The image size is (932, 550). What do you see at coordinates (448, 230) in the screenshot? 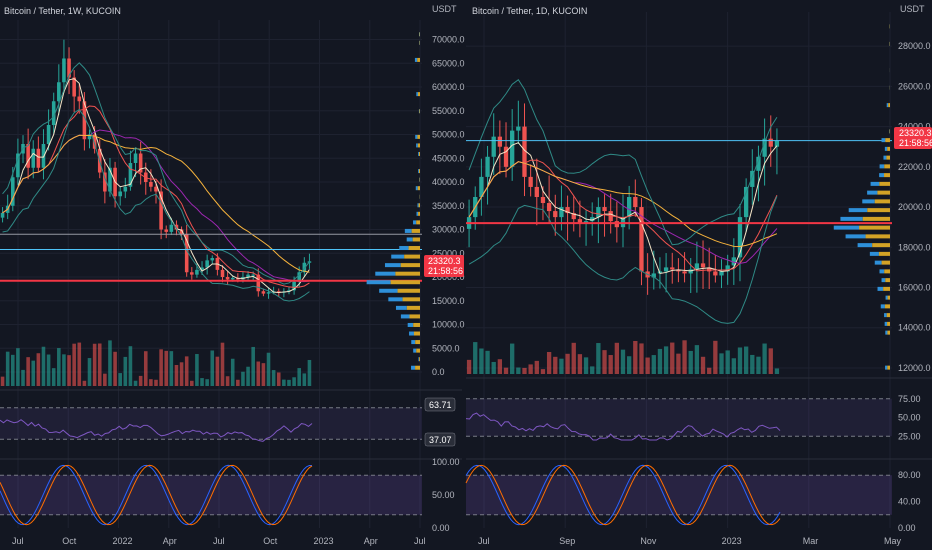
I see `price-tick-label: 30000.0` at bounding box center [448, 230].